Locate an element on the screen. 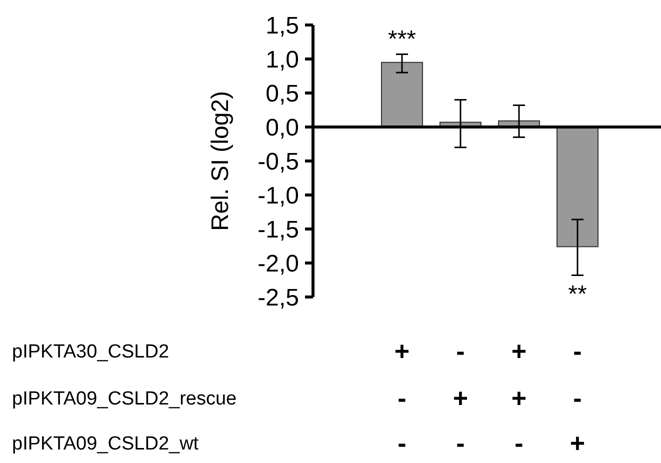 Image resolution: width=661 pixels, height=463 pixels. x-tick-label: - - + is located at coordinates (578, 397).